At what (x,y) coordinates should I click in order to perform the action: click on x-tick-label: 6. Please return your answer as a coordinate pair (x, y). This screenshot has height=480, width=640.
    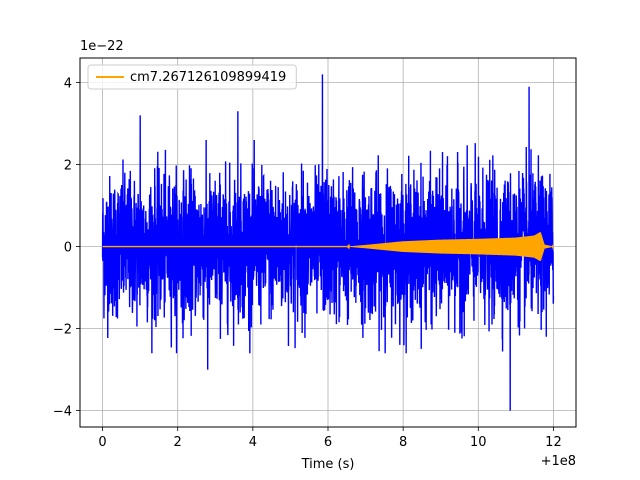
    Looking at the image, I should click on (328, 442).